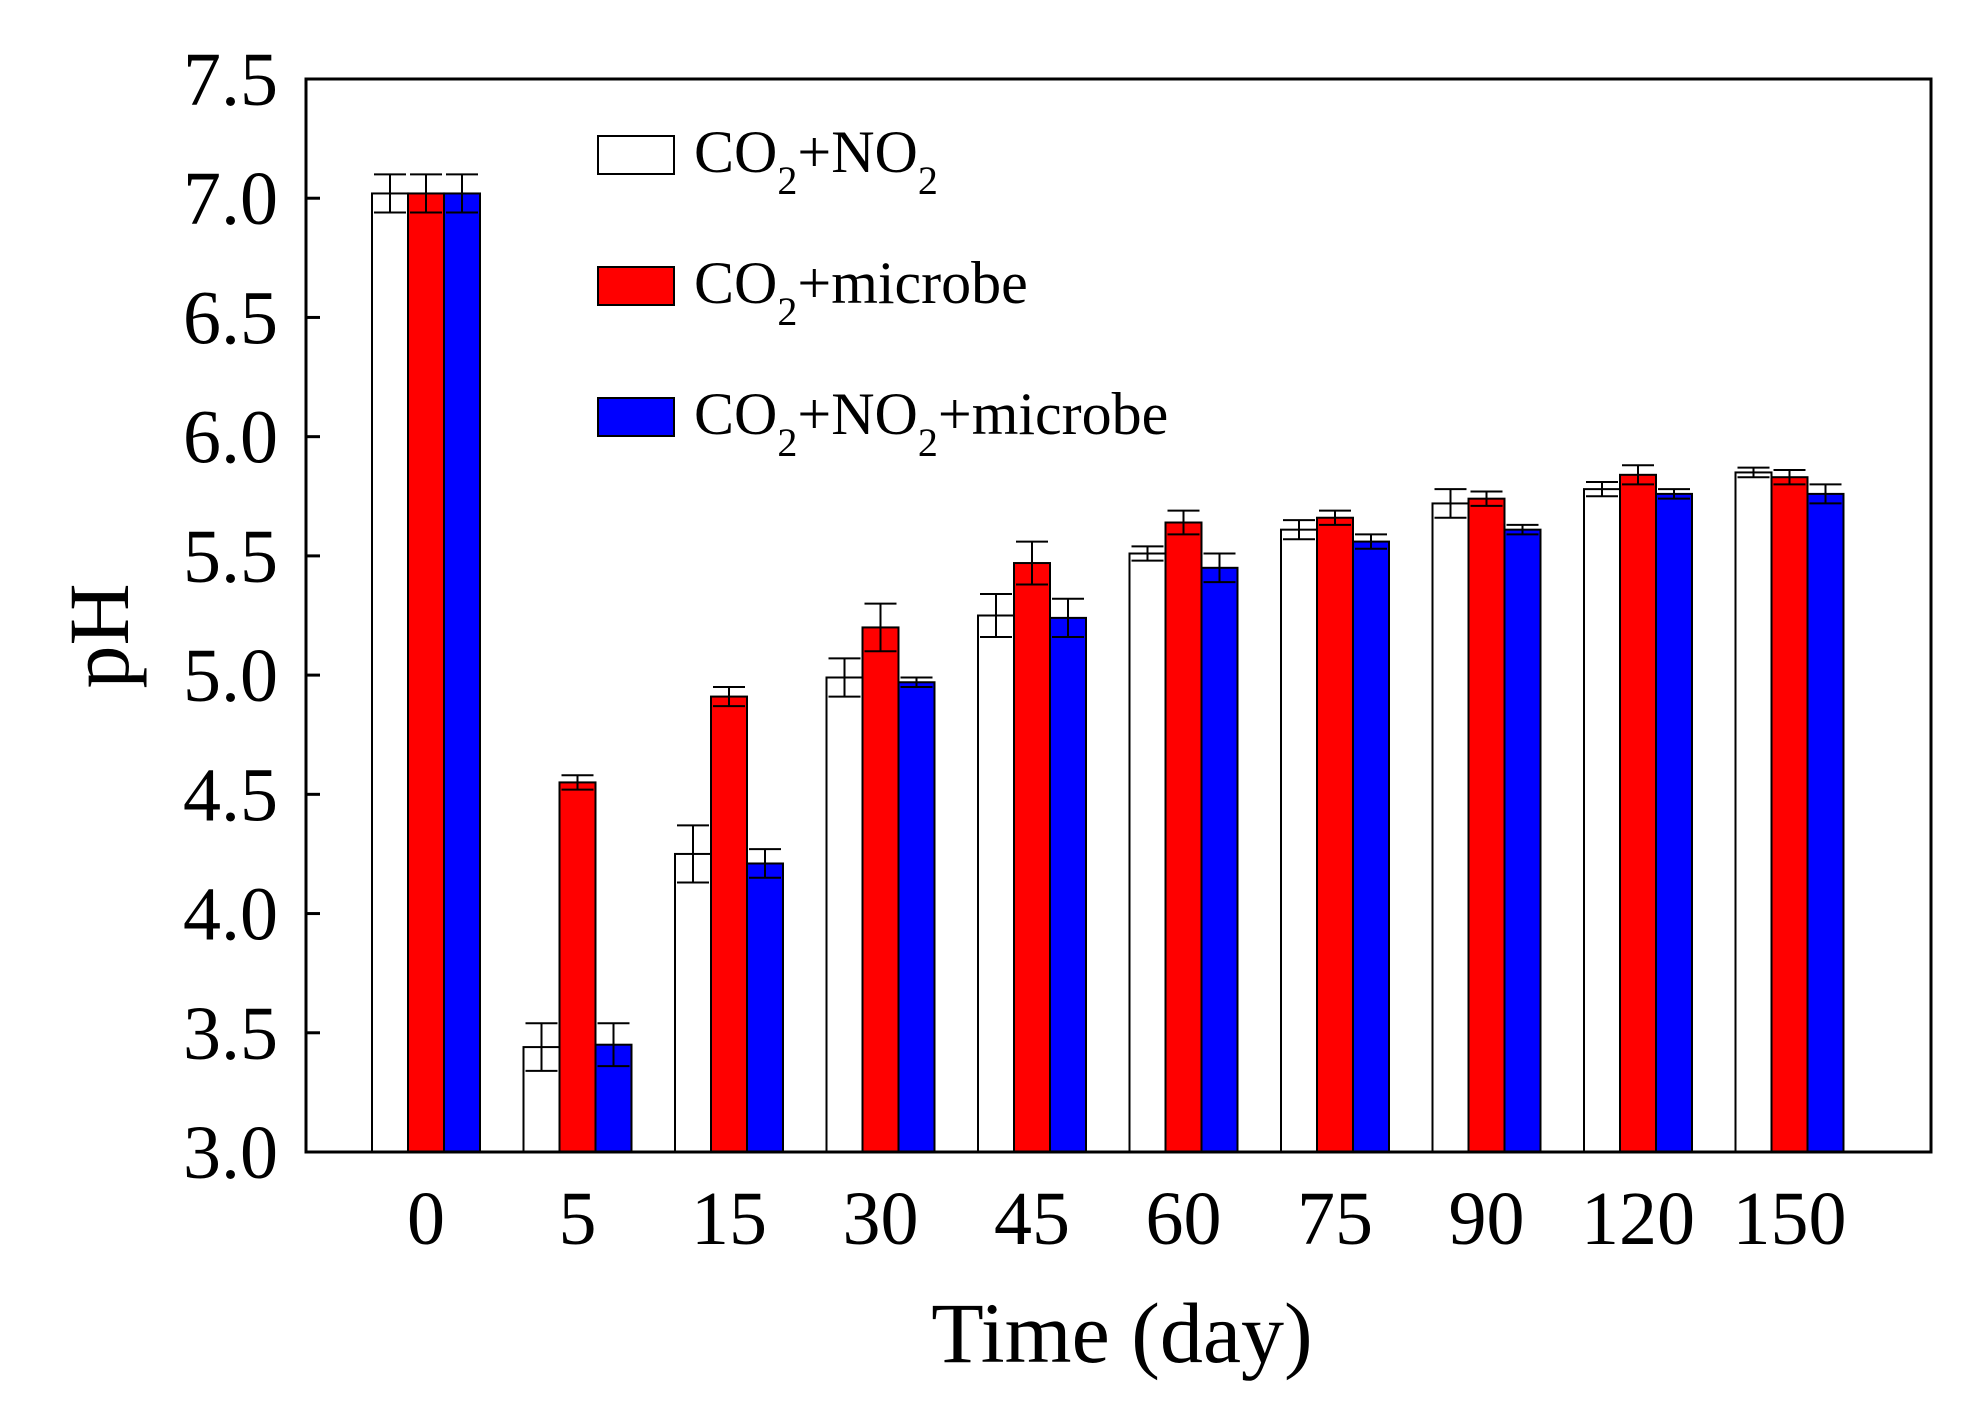 The image size is (1968, 1401). Describe the element at coordinates (578, 1219) in the screenshot. I see `x-tick-label: 5` at that location.